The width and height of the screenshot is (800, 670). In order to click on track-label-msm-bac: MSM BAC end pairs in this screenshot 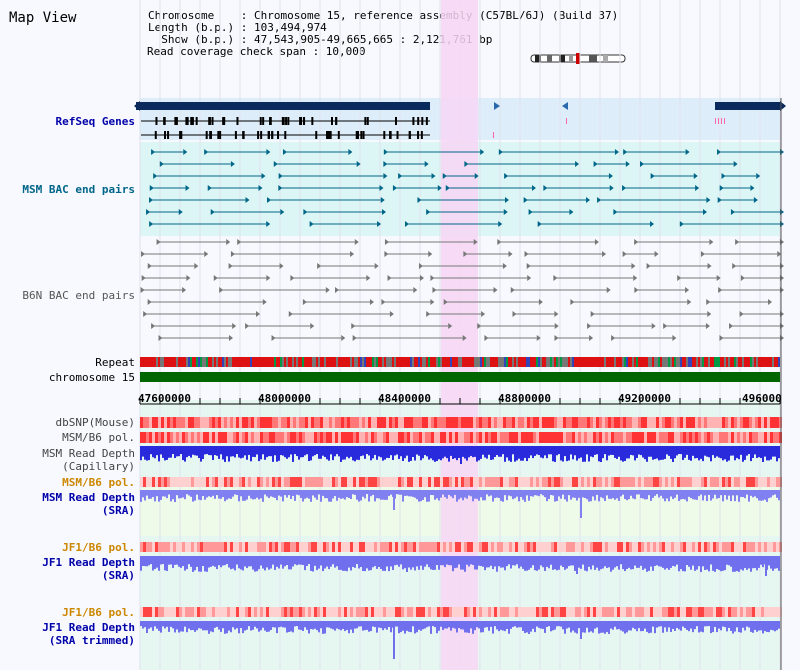, I will do `click(78, 189)`.